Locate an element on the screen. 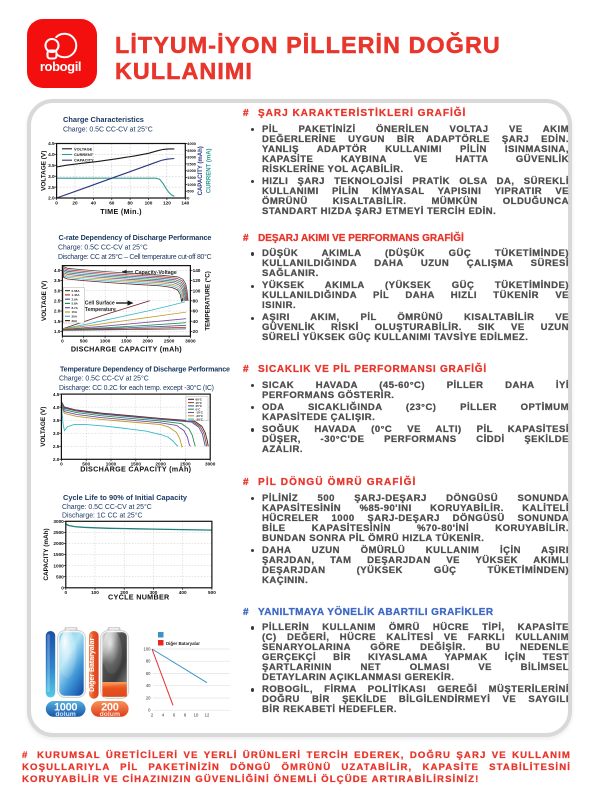  svg-text: 2 is located at coordinates (152, 715).